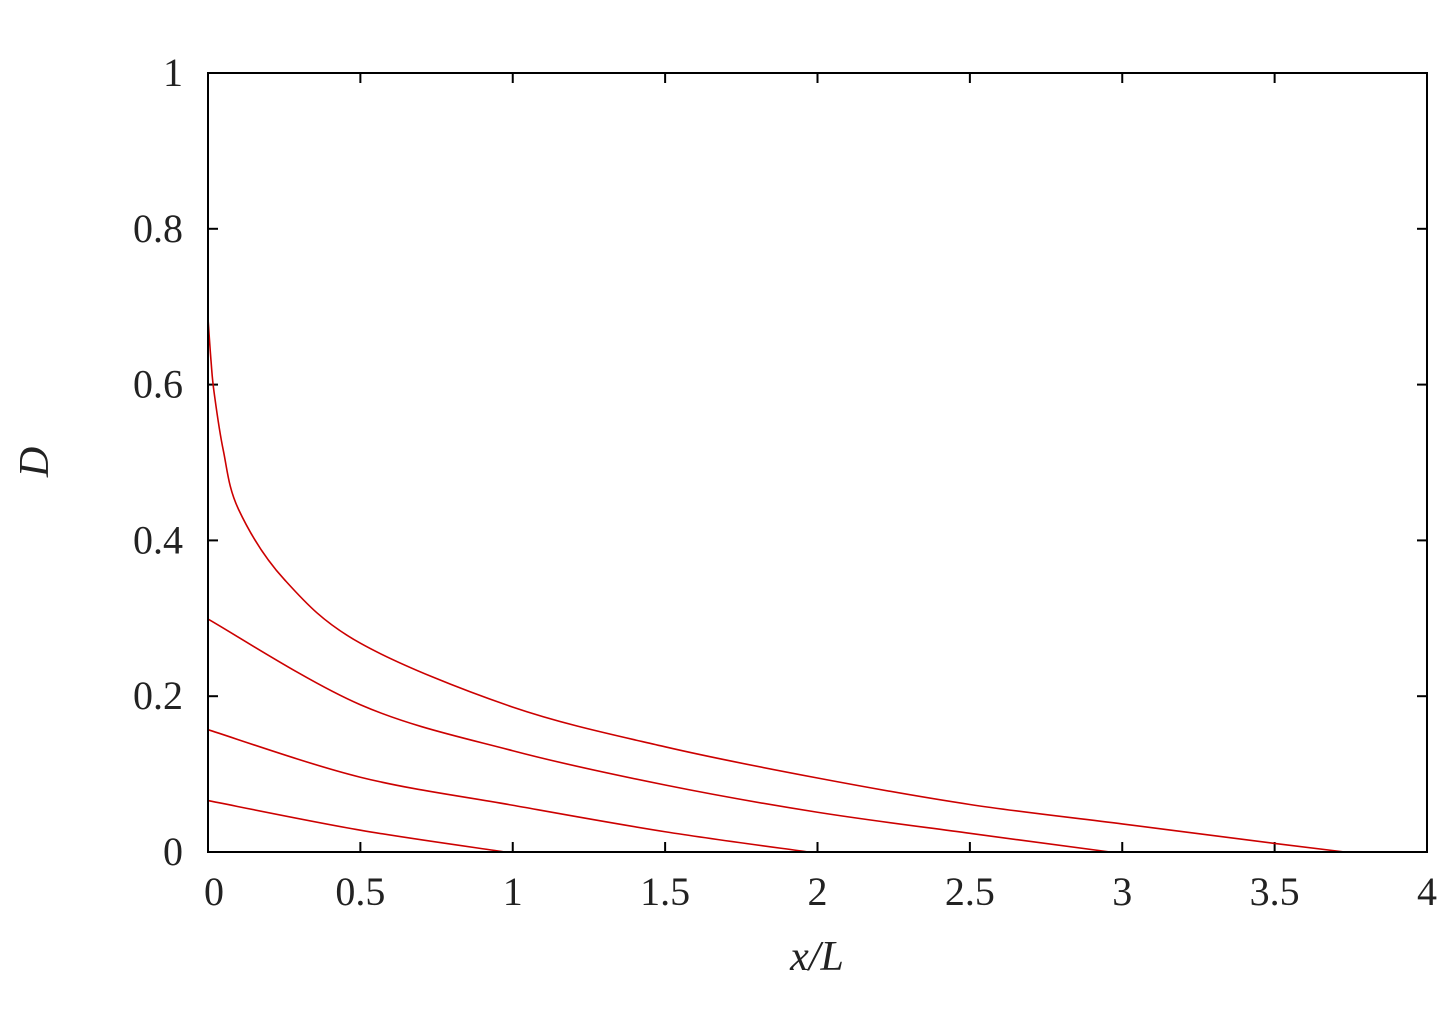  I want to click on x-axis-title: x/L, so click(816, 957).